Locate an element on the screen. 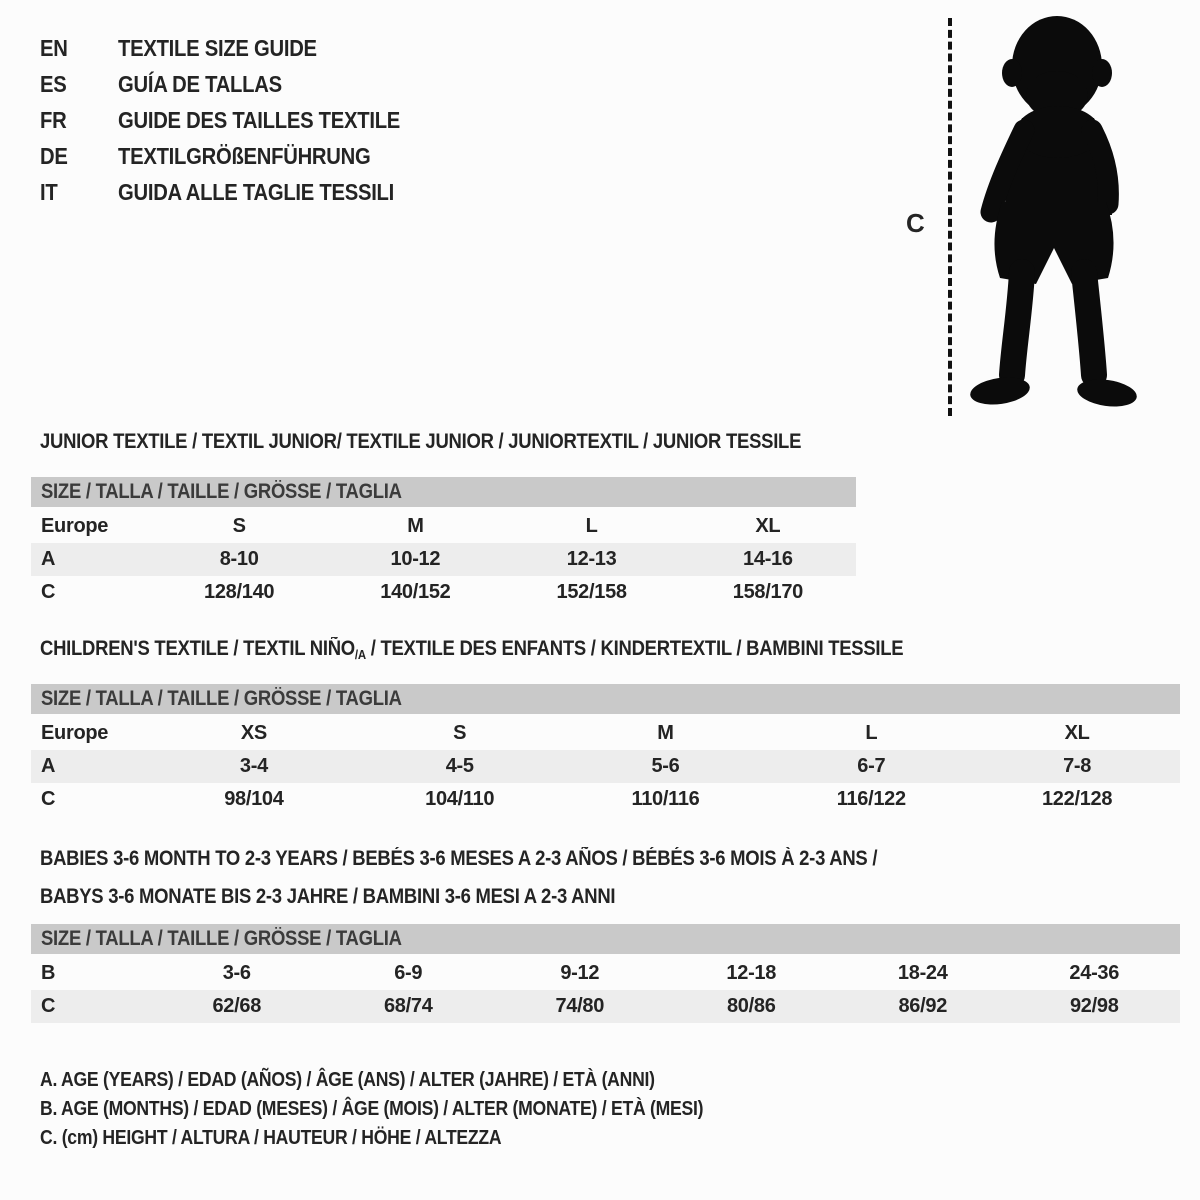 Image resolution: width=1200 pixels, height=1200 pixels. table-row-c: C 98/104 104/110 110/116 116/122 122/128 is located at coordinates (605, 799).